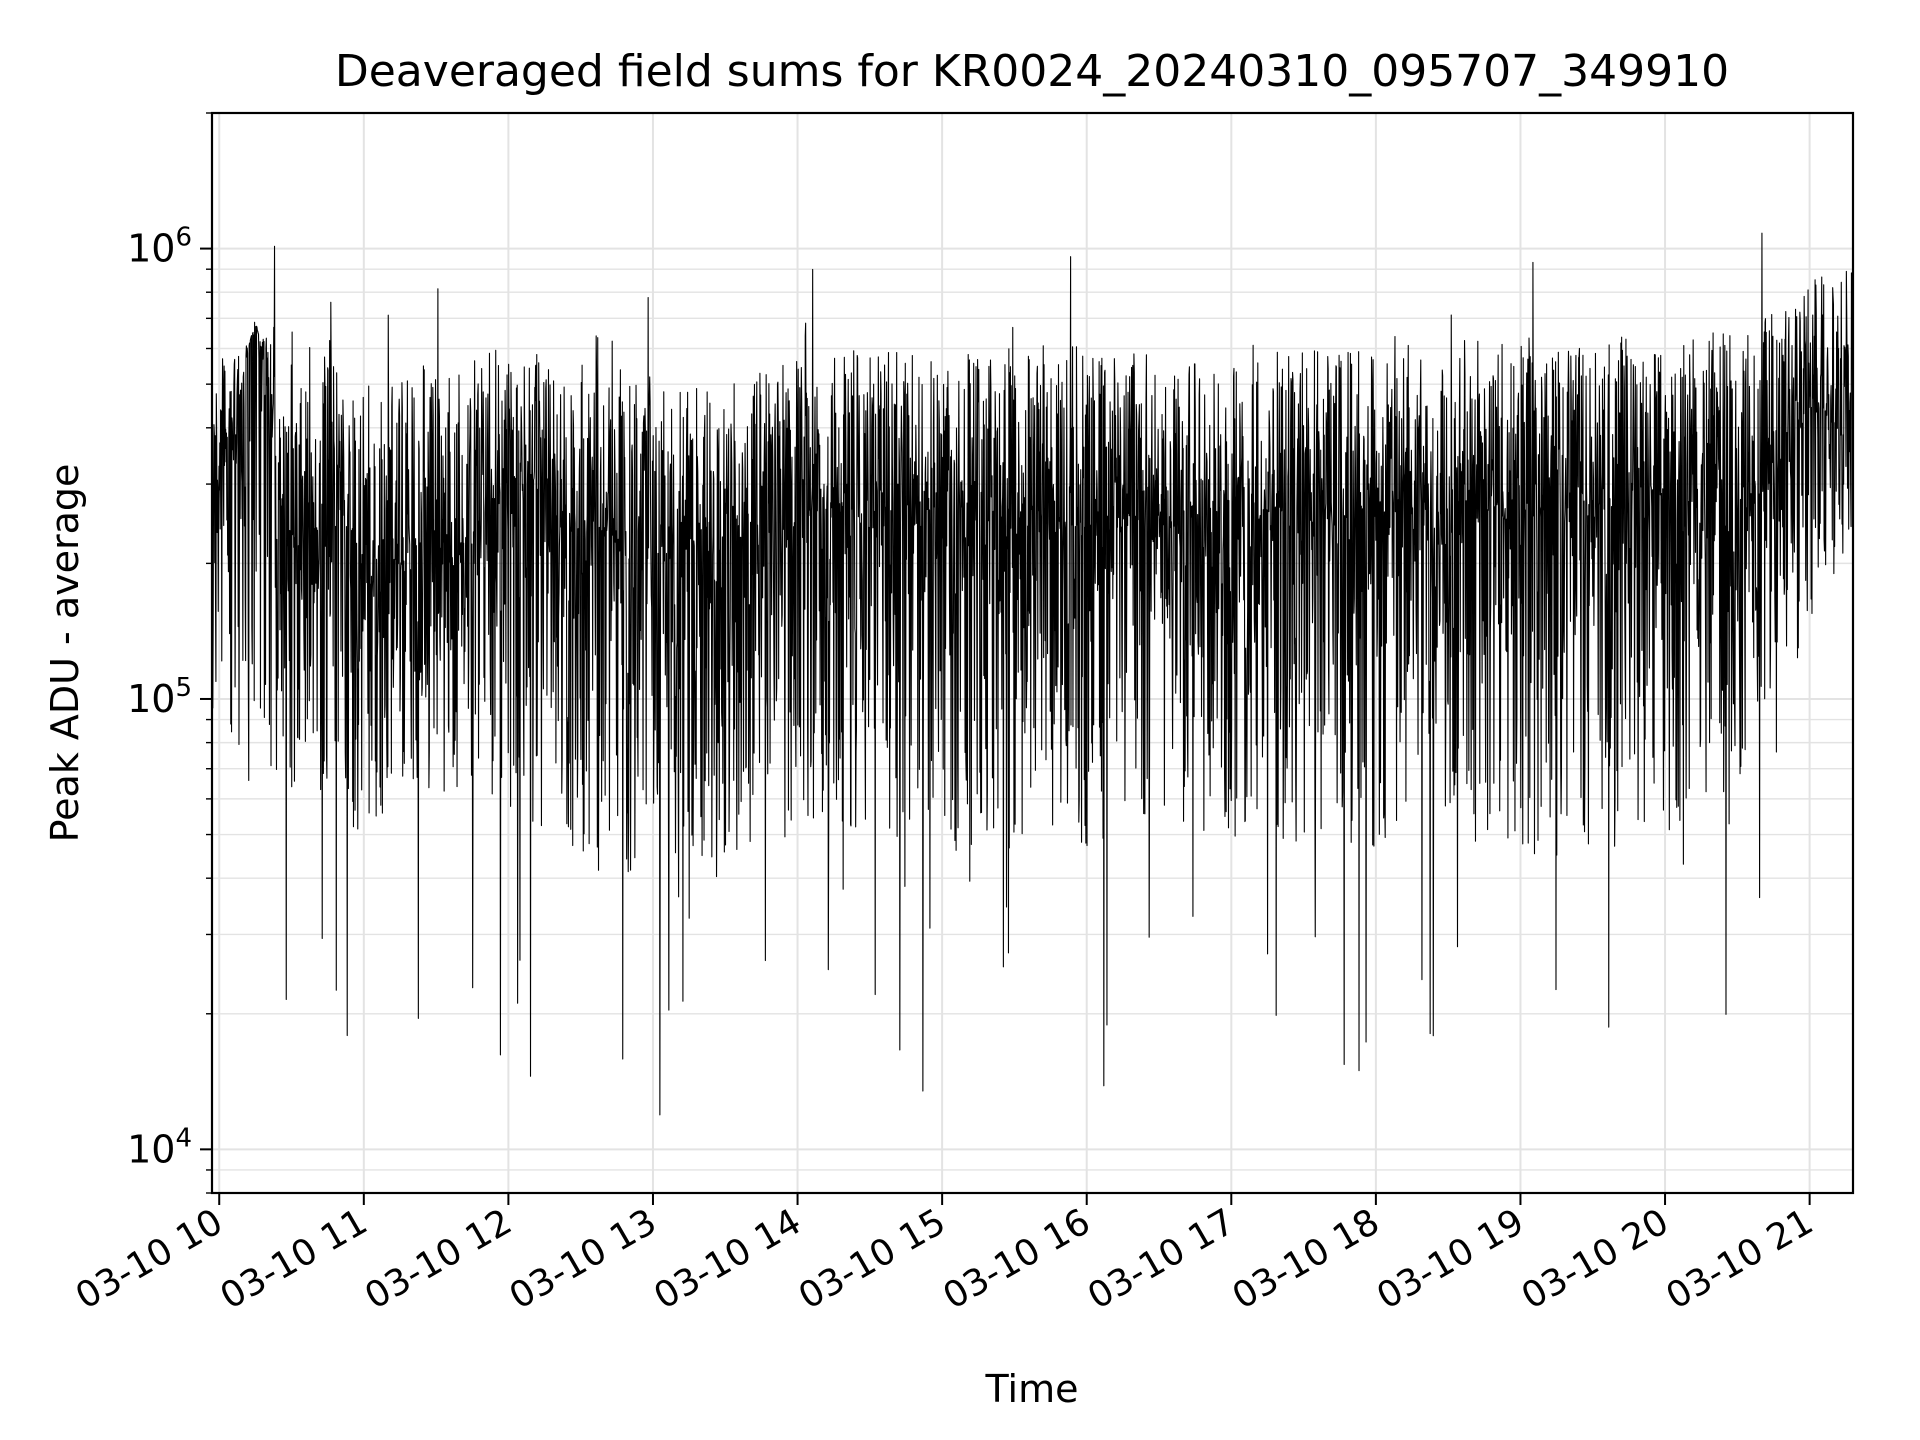 The width and height of the screenshot is (1920, 1440). Describe the element at coordinates (159, 247) in the screenshot. I see `y-tick-label: 106` at that location.